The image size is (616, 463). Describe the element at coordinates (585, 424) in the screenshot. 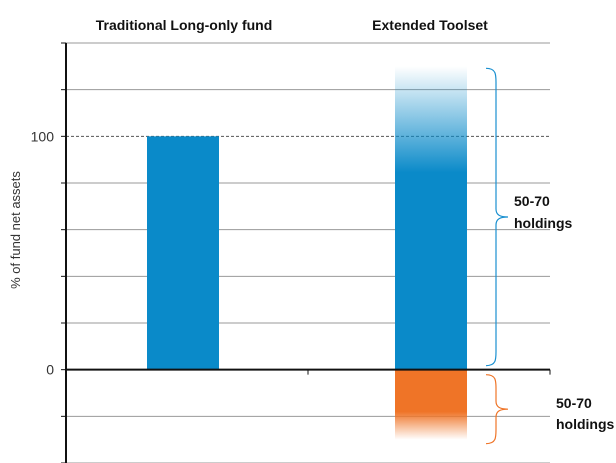

I see `annotation-short-line2: holdings` at that location.